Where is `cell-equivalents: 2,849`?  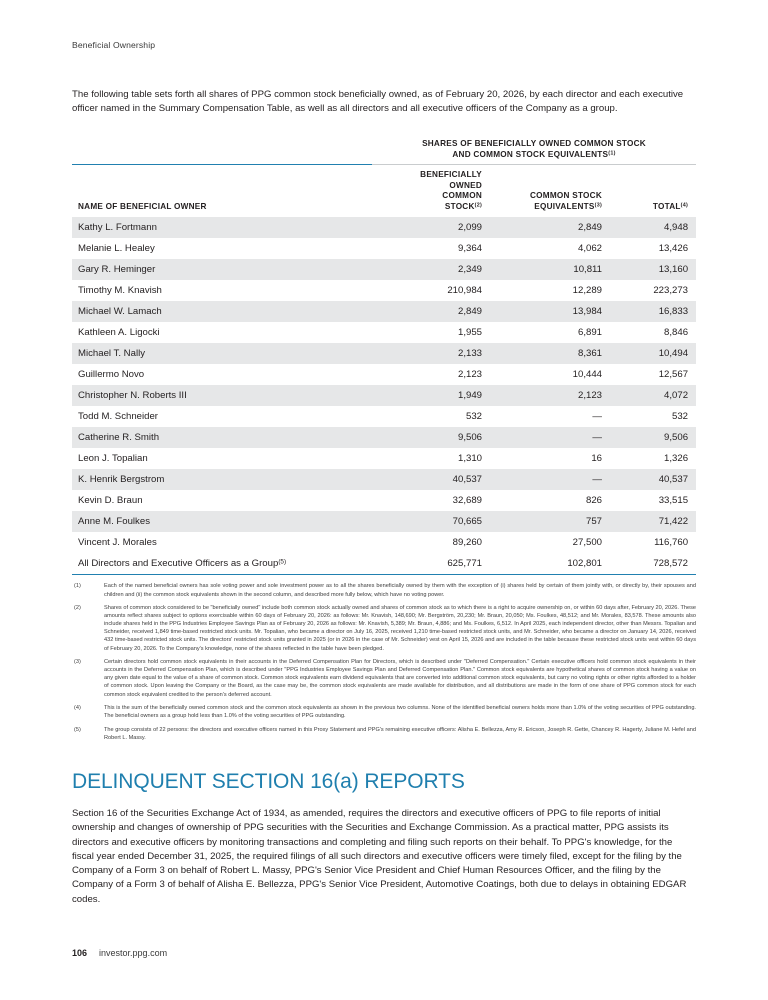
cell-equivalents: 2,849 is located at coordinates (542, 228).